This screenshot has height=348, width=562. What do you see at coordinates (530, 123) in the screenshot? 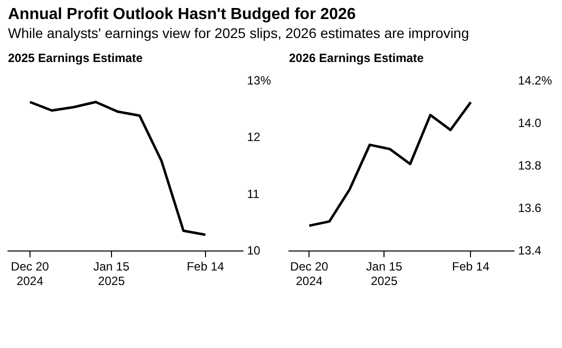
I see `y-tick-label: 14.0` at bounding box center [530, 123].